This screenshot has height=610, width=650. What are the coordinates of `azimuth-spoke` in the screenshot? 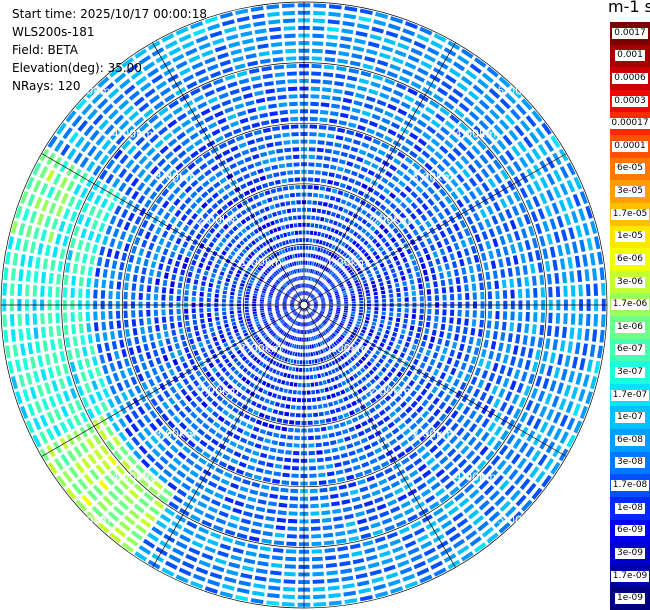 It's located at (379, 174).